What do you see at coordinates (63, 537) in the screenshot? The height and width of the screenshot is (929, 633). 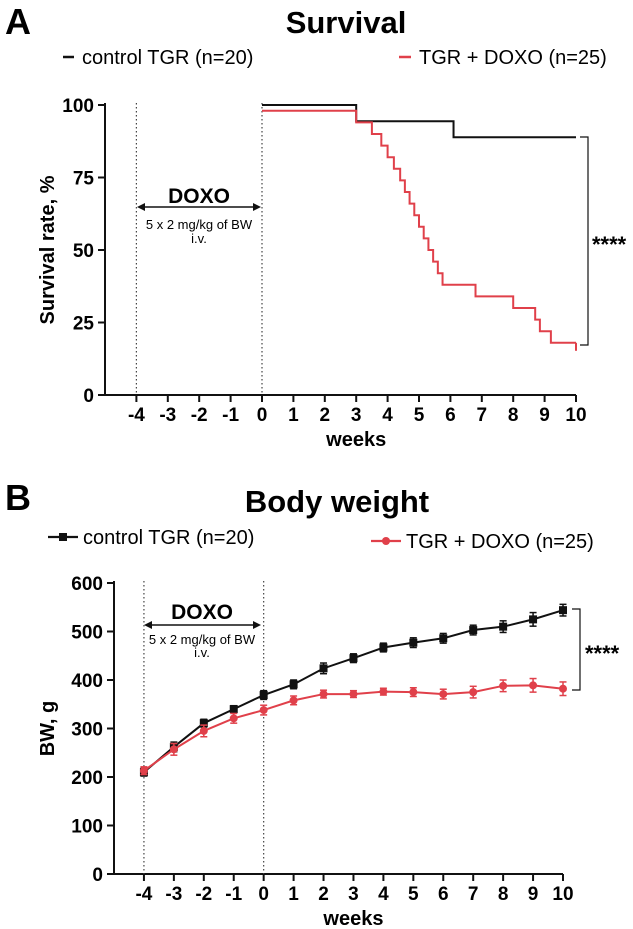 I see `legend-control-b-marker` at bounding box center [63, 537].